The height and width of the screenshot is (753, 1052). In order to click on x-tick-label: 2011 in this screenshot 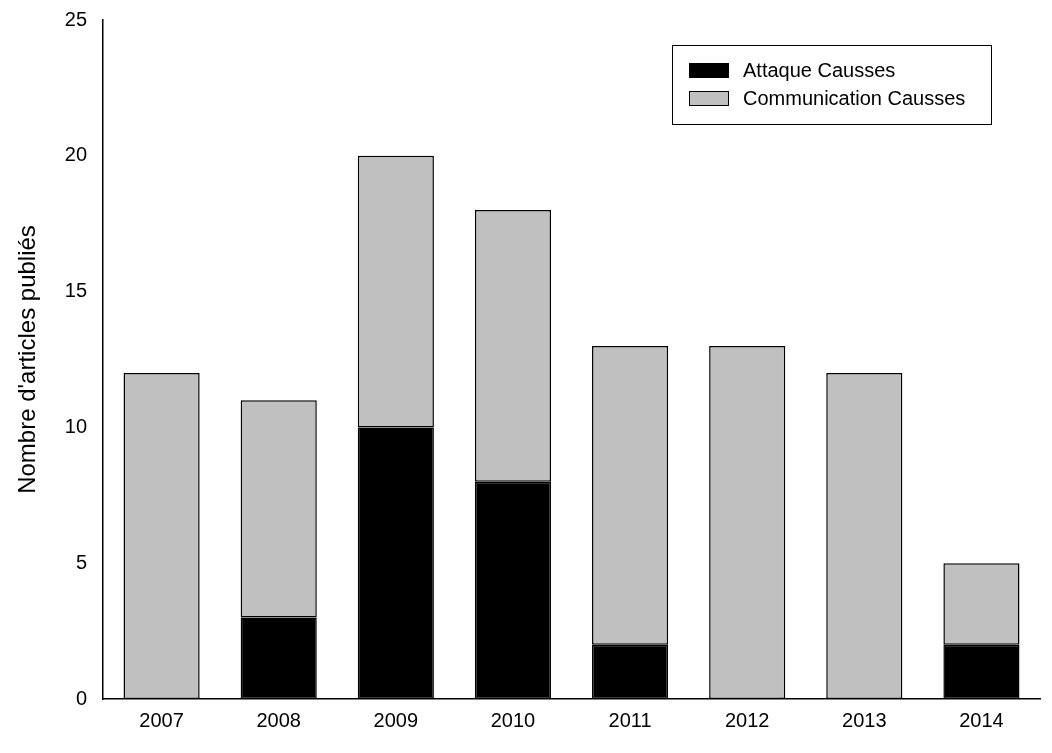, I will do `click(630, 719)`.